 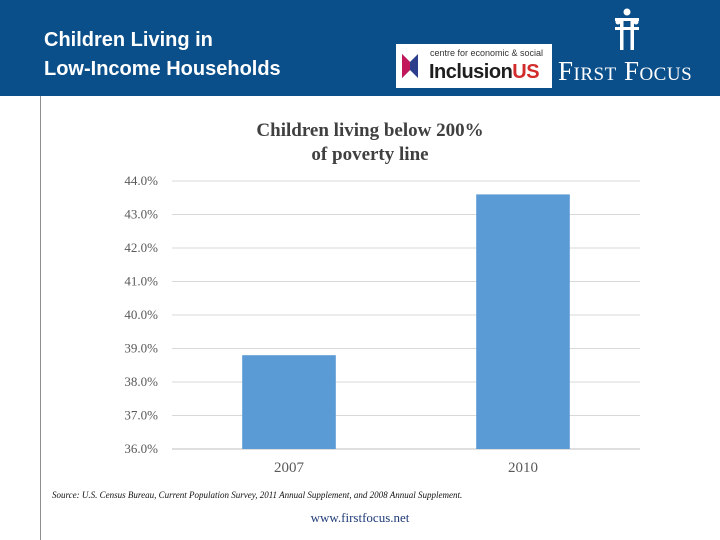 I want to click on chart-title-line1: Children living below 200%, so click(x=370, y=130).